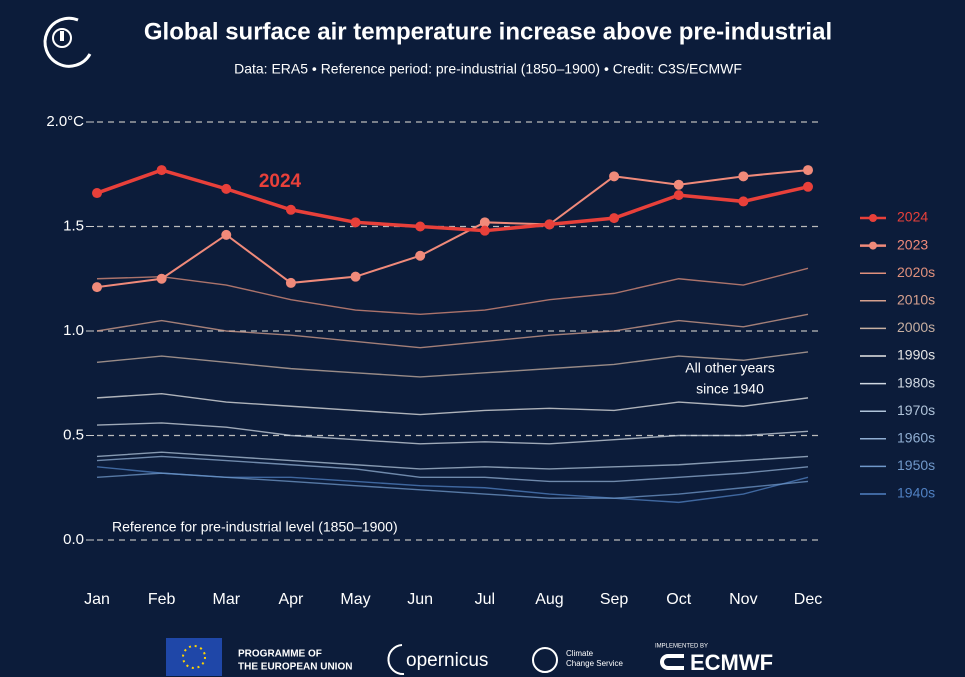 The width and height of the screenshot is (965, 677). What do you see at coordinates (73, 434) in the screenshot?
I see `y-tick-label: 0.5` at bounding box center [73, 434].